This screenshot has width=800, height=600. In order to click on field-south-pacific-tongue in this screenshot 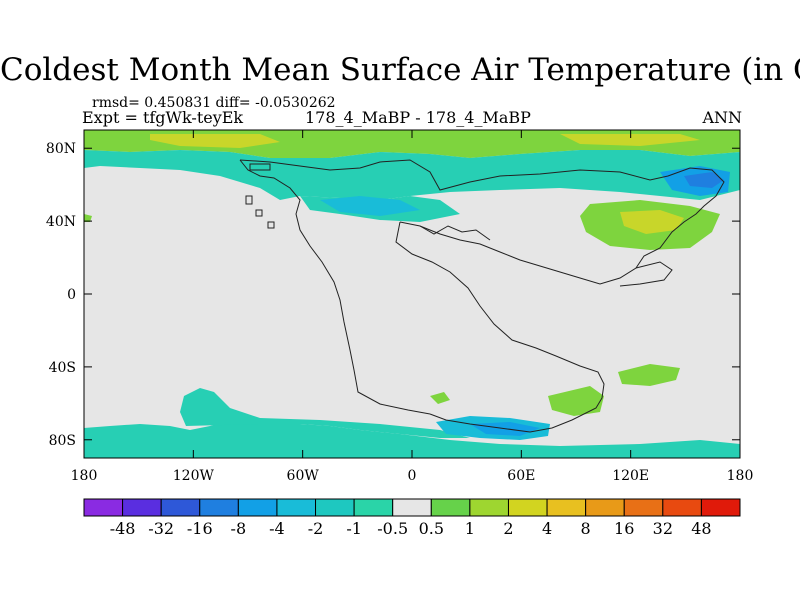, I will do `click(325, 413)`.